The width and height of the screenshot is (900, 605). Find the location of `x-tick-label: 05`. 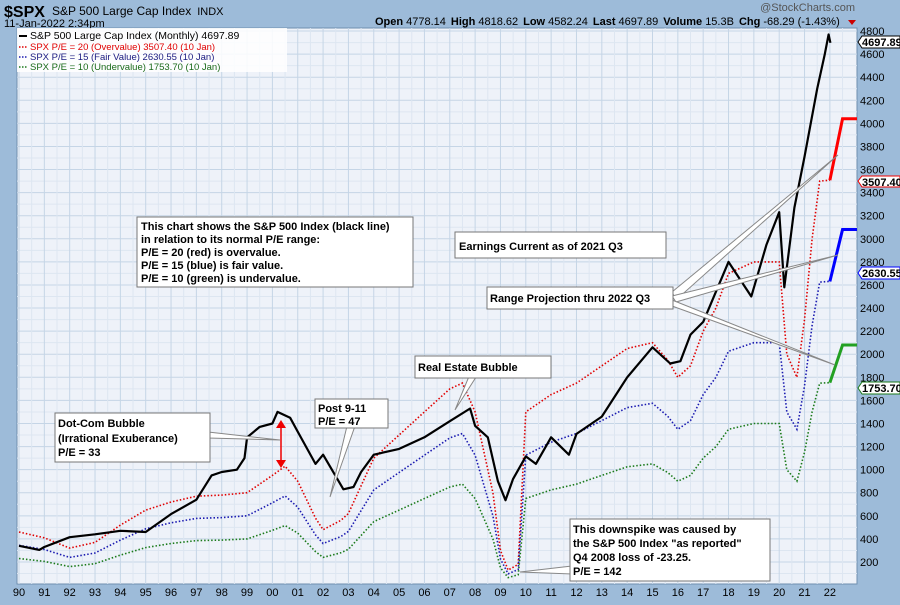

x-tick-label: 05 is located at coordinates (399, 593).